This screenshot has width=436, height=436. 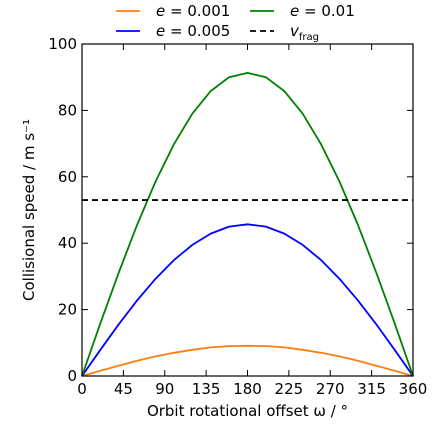 I want to click on x-tick-label: 45, so click(x=123, y=389).